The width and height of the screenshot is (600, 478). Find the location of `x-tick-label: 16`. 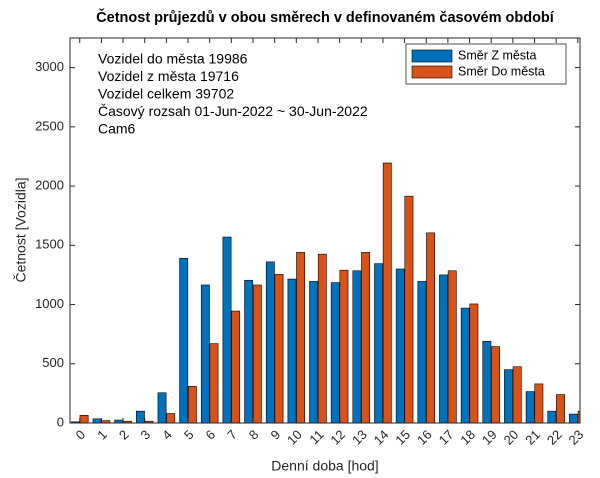

x-tick-label: 16 is located at coordinates (424, 437).